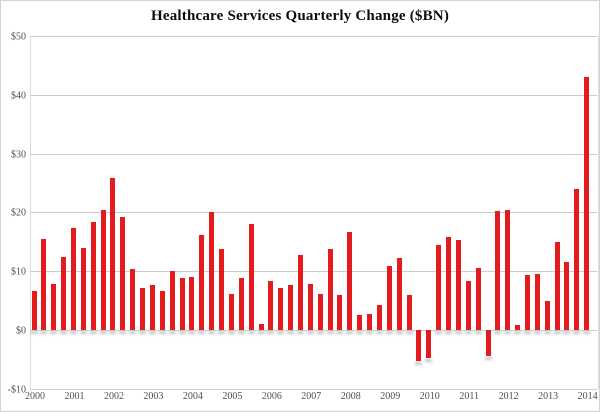 The width and height of the screenshot is (600, 412). Describe the element at coordinates (311, 396) in the screenshot. I see `x-axis-tick-label: 2007` at that location.